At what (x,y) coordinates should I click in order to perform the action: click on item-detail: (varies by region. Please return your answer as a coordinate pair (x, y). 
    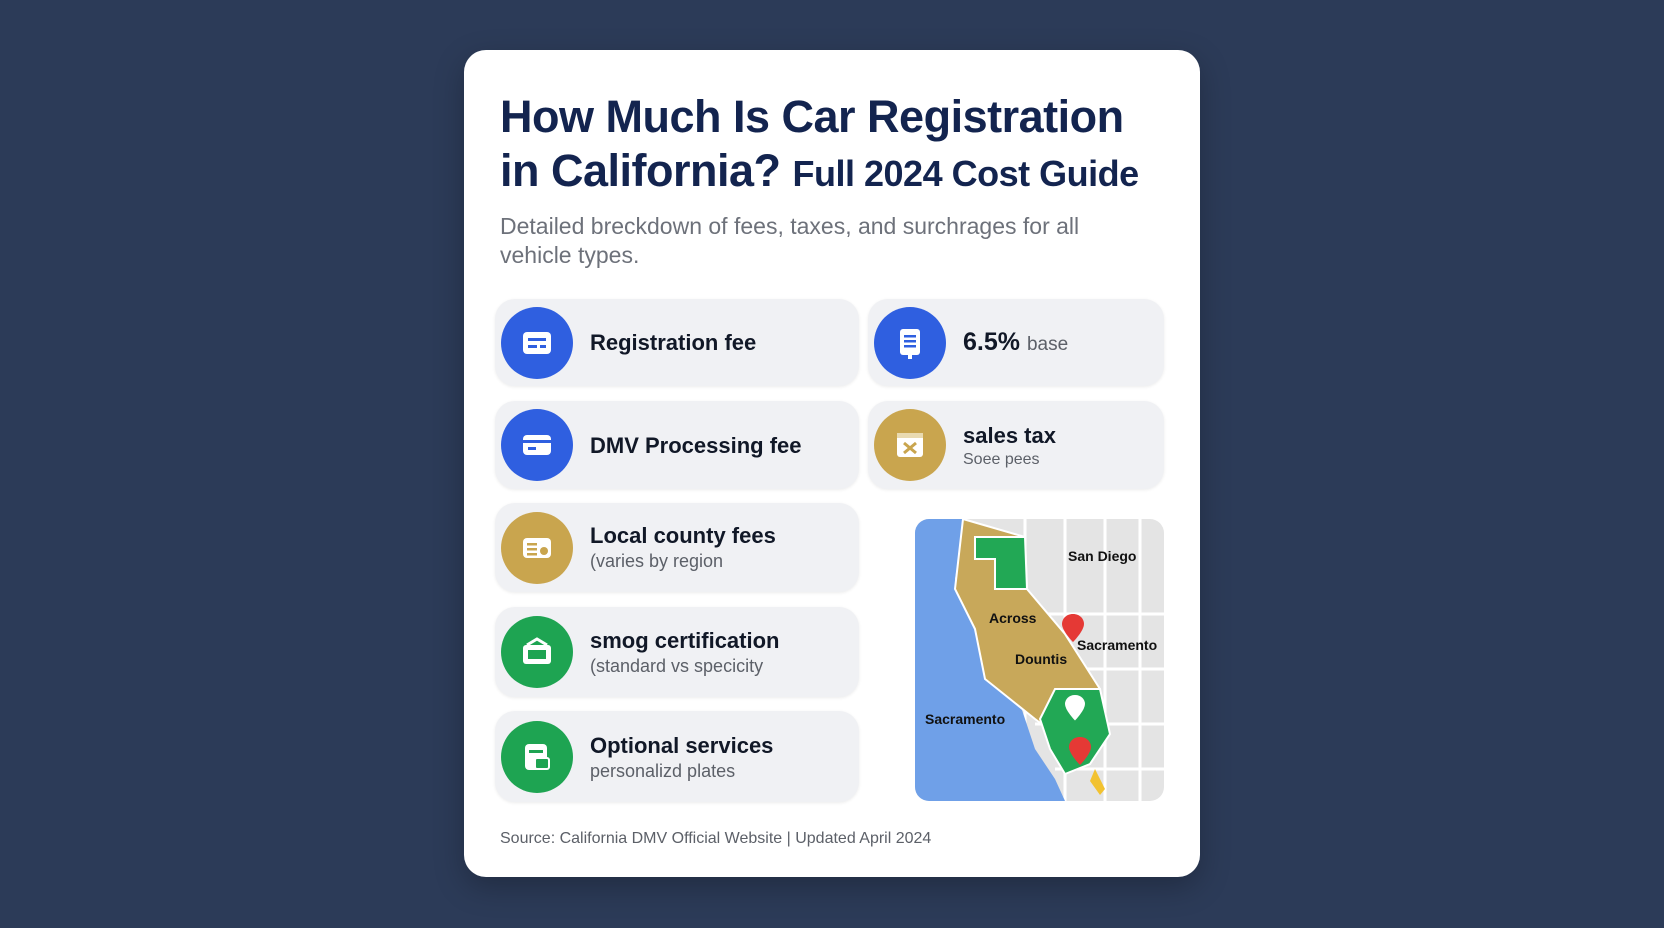
    Looking at the image, I should click on (657, 561).